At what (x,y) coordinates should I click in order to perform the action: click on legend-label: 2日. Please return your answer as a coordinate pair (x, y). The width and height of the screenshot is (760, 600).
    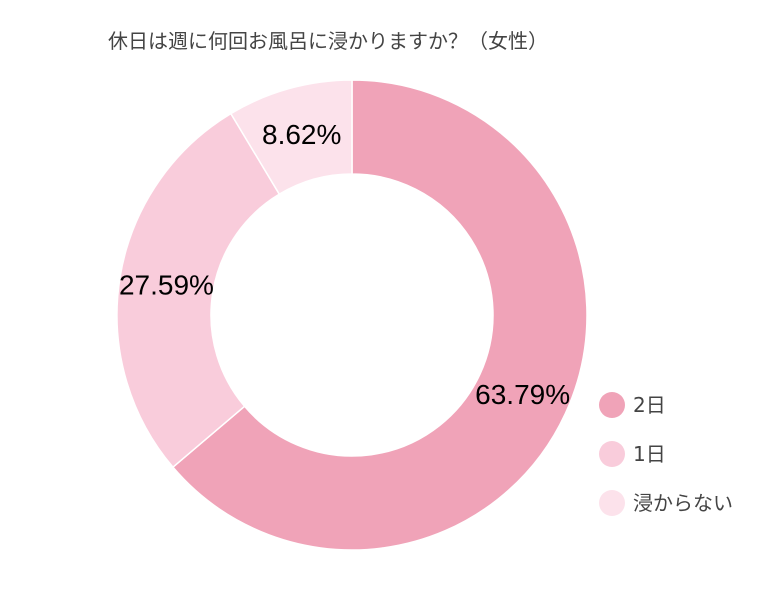
    Looking at the image, I should click on (649, 405).